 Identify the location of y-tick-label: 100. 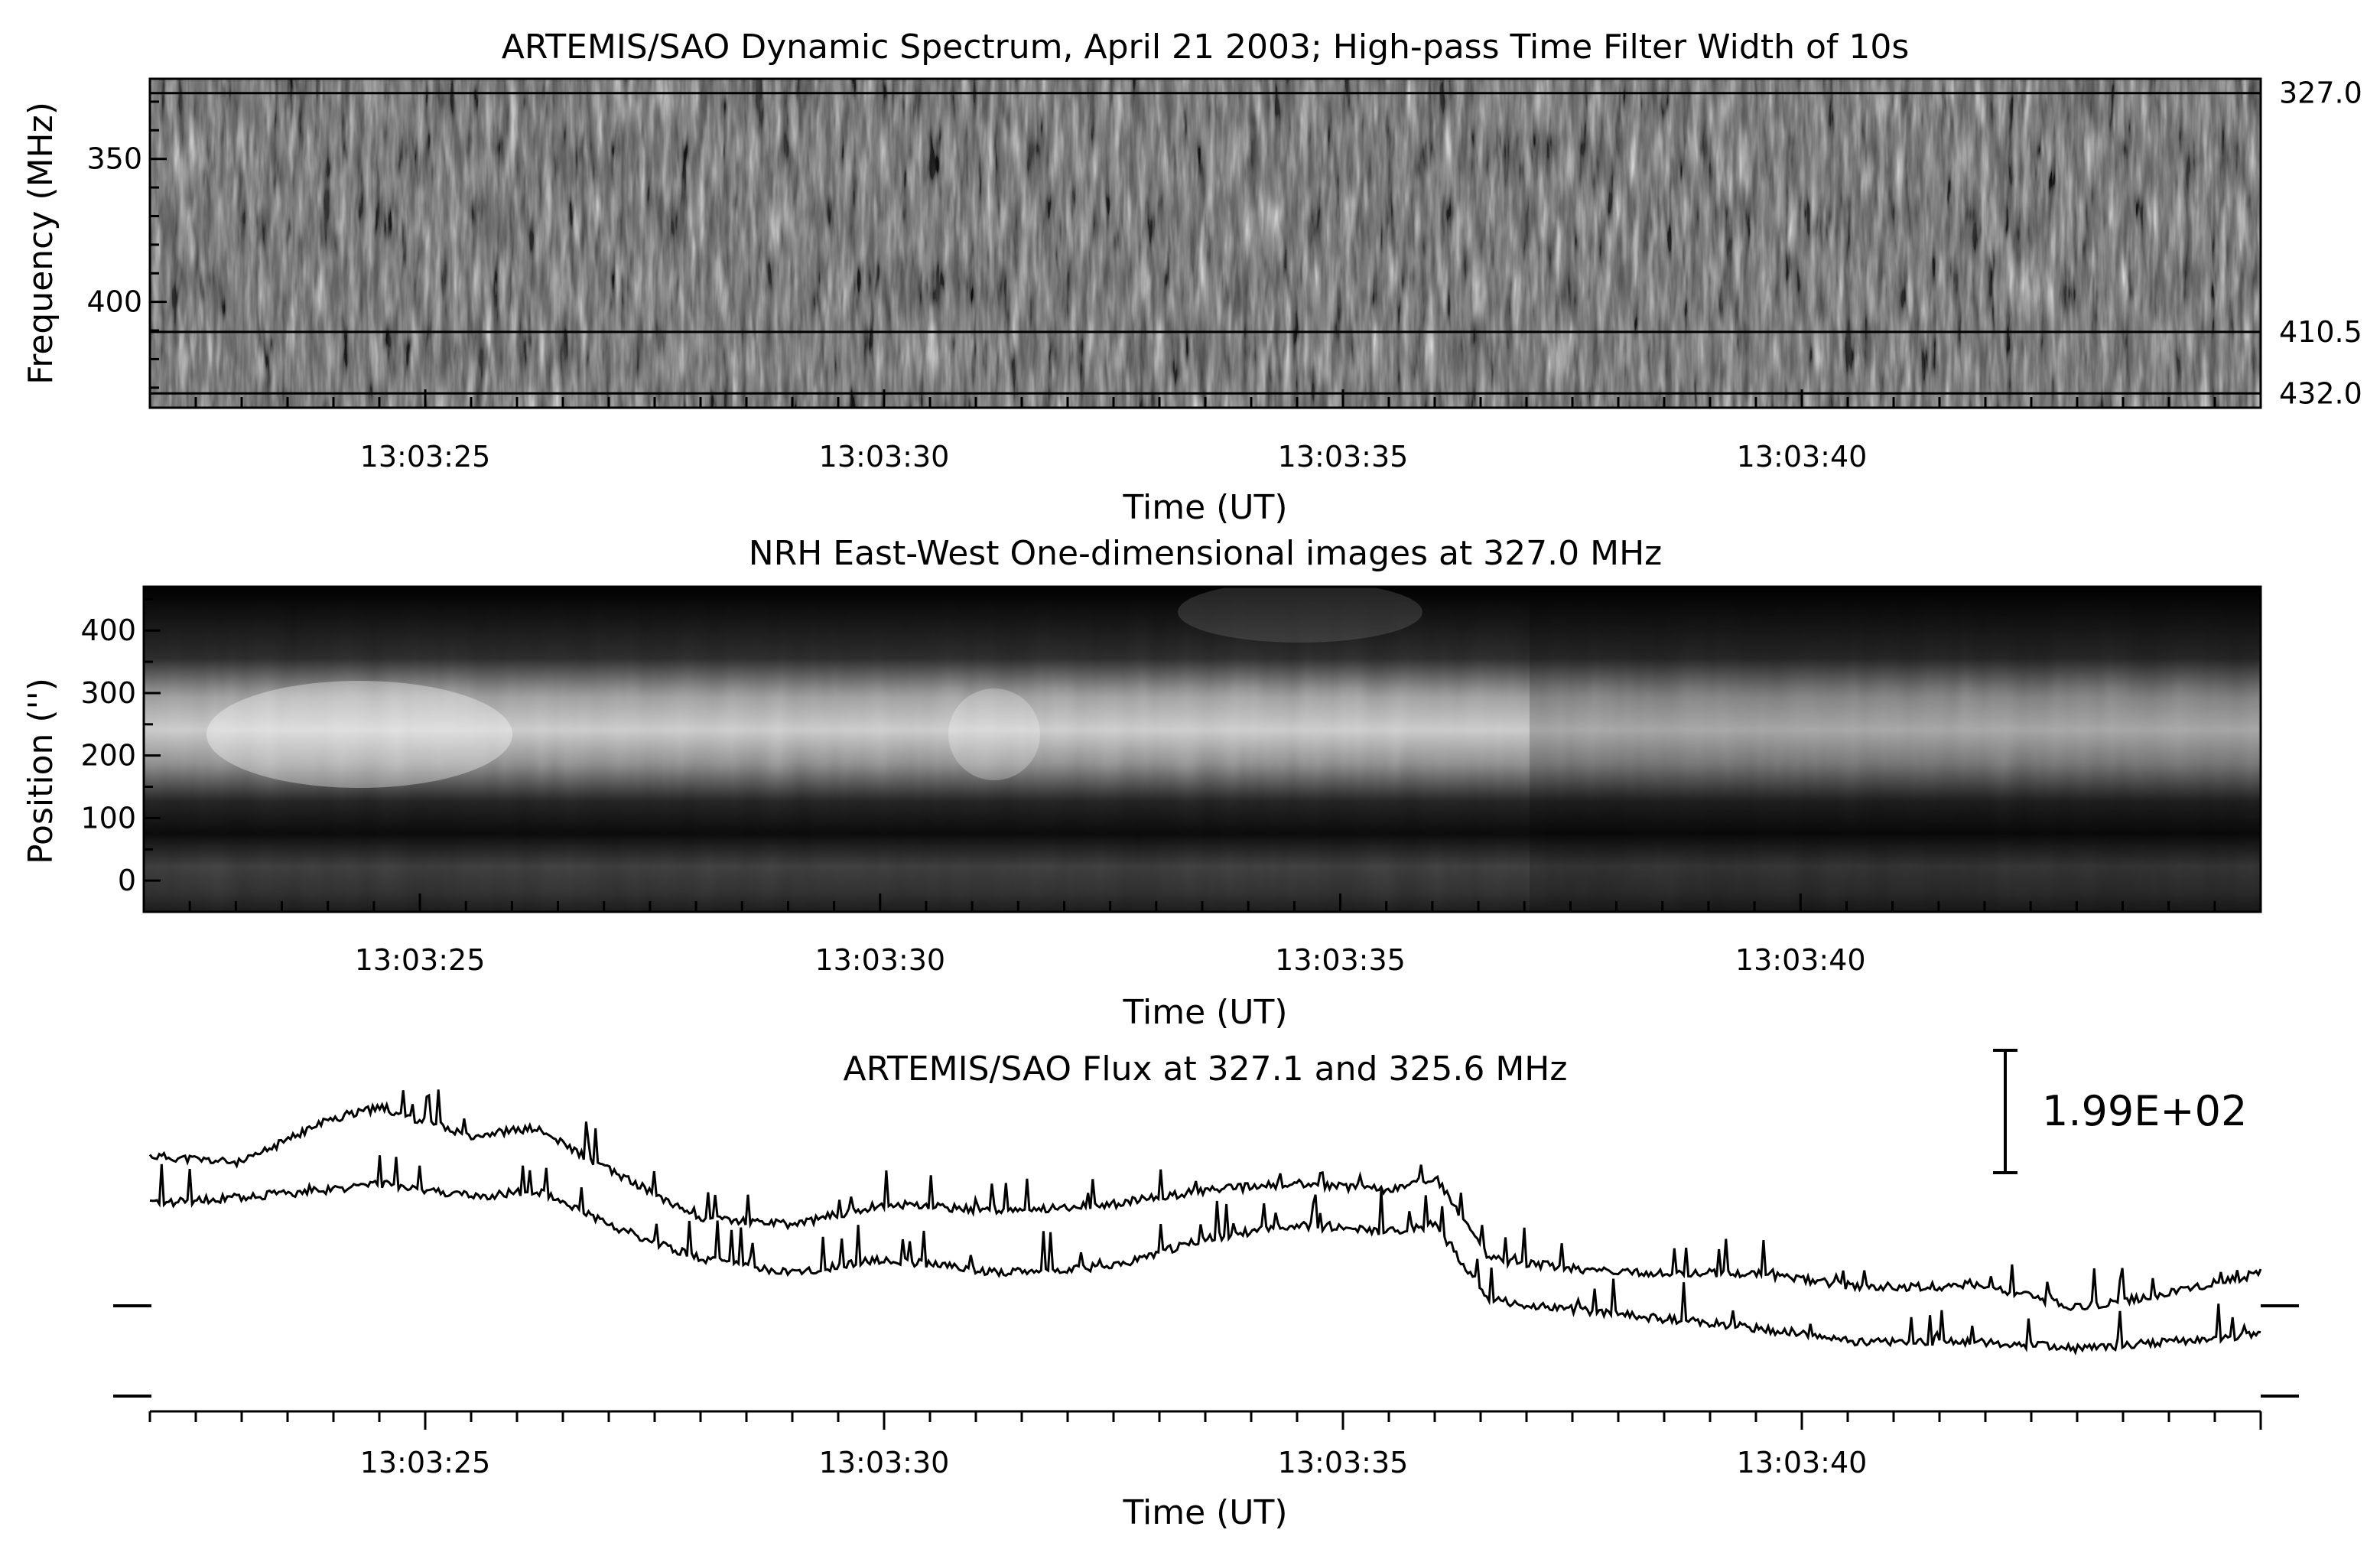
(108, 818).